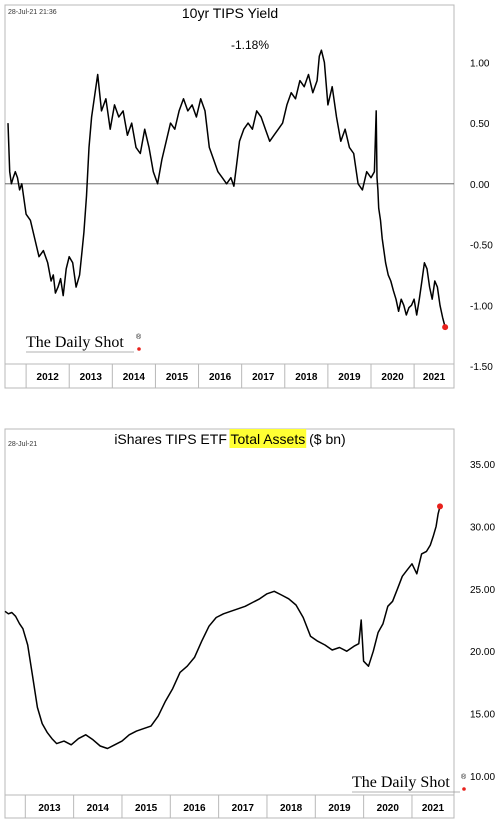  Describe the element at coordinates (480, 124) in the screenshot. I see `y-tick-label: 0.50` at that location.